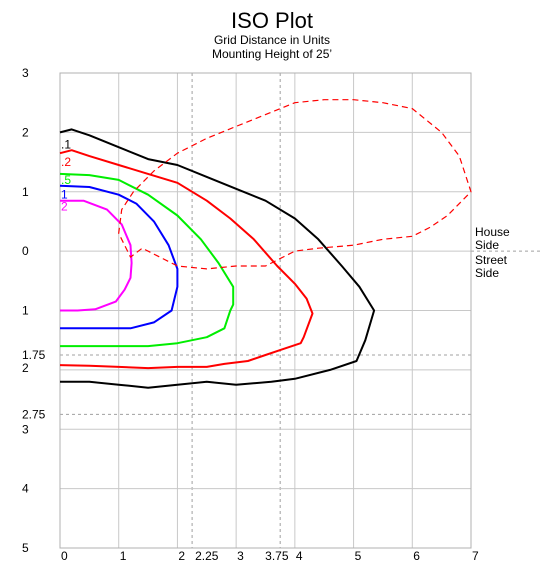 This screenshot has width=543, height=564. Describe the element at coordinates (25, 489) in the screenshot. I see `y-tick-label: 4` at that location.